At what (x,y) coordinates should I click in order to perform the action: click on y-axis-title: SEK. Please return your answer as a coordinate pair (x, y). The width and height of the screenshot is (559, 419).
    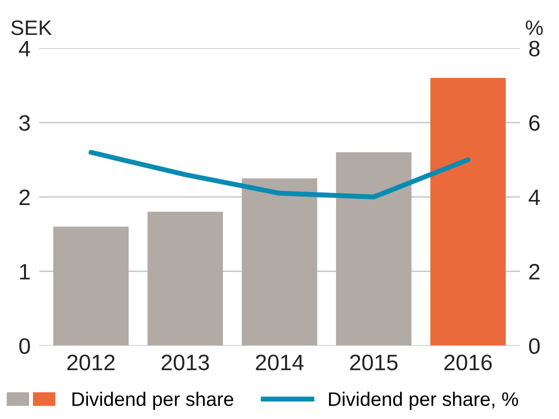
    Looking at the image, I should click on (31, 28).